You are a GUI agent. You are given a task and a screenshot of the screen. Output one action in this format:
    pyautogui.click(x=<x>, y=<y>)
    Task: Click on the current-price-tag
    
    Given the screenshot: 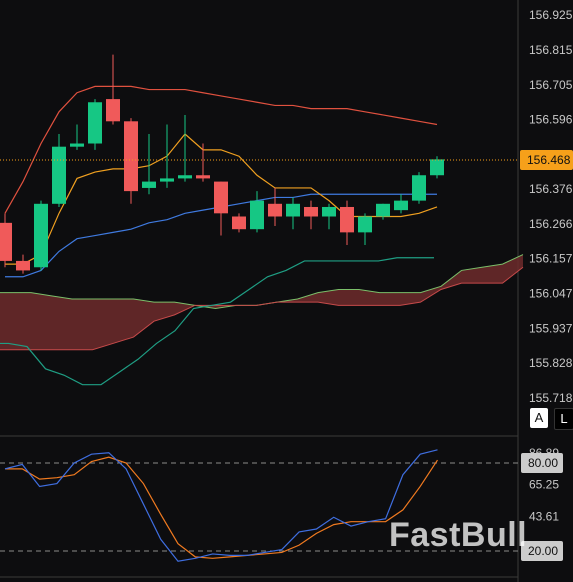 What is the action you would take?
    pyautogui.click(x=546, y=160)
    